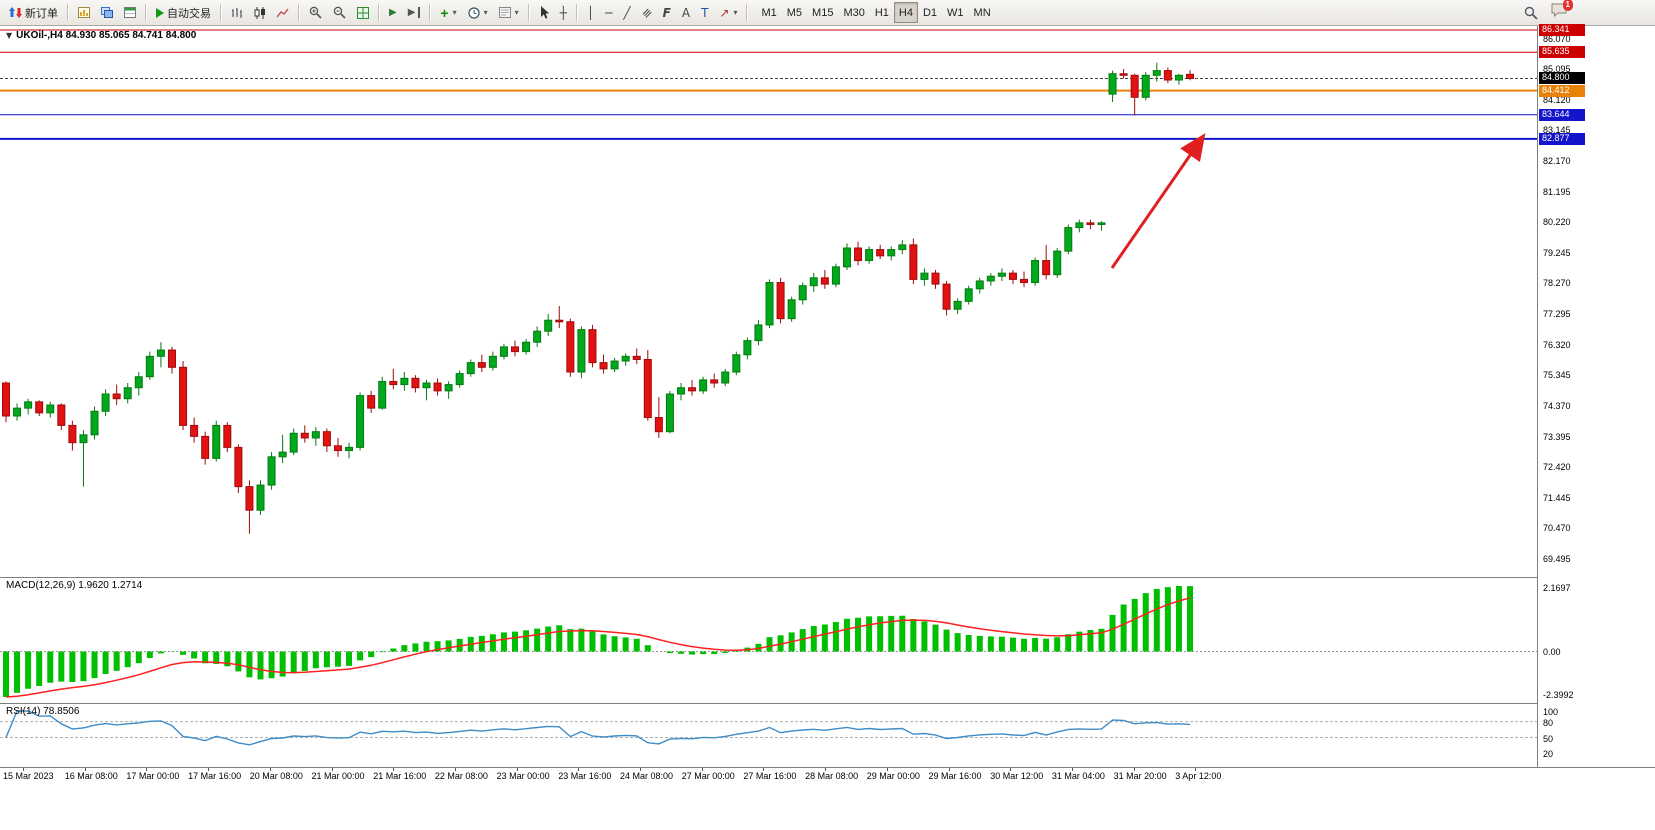 This screenshot has width=1655, height=830. What do you see at coordinates (768, 640) in the screenshot?
I see `macd-panel` at bounding box center [768, 640].